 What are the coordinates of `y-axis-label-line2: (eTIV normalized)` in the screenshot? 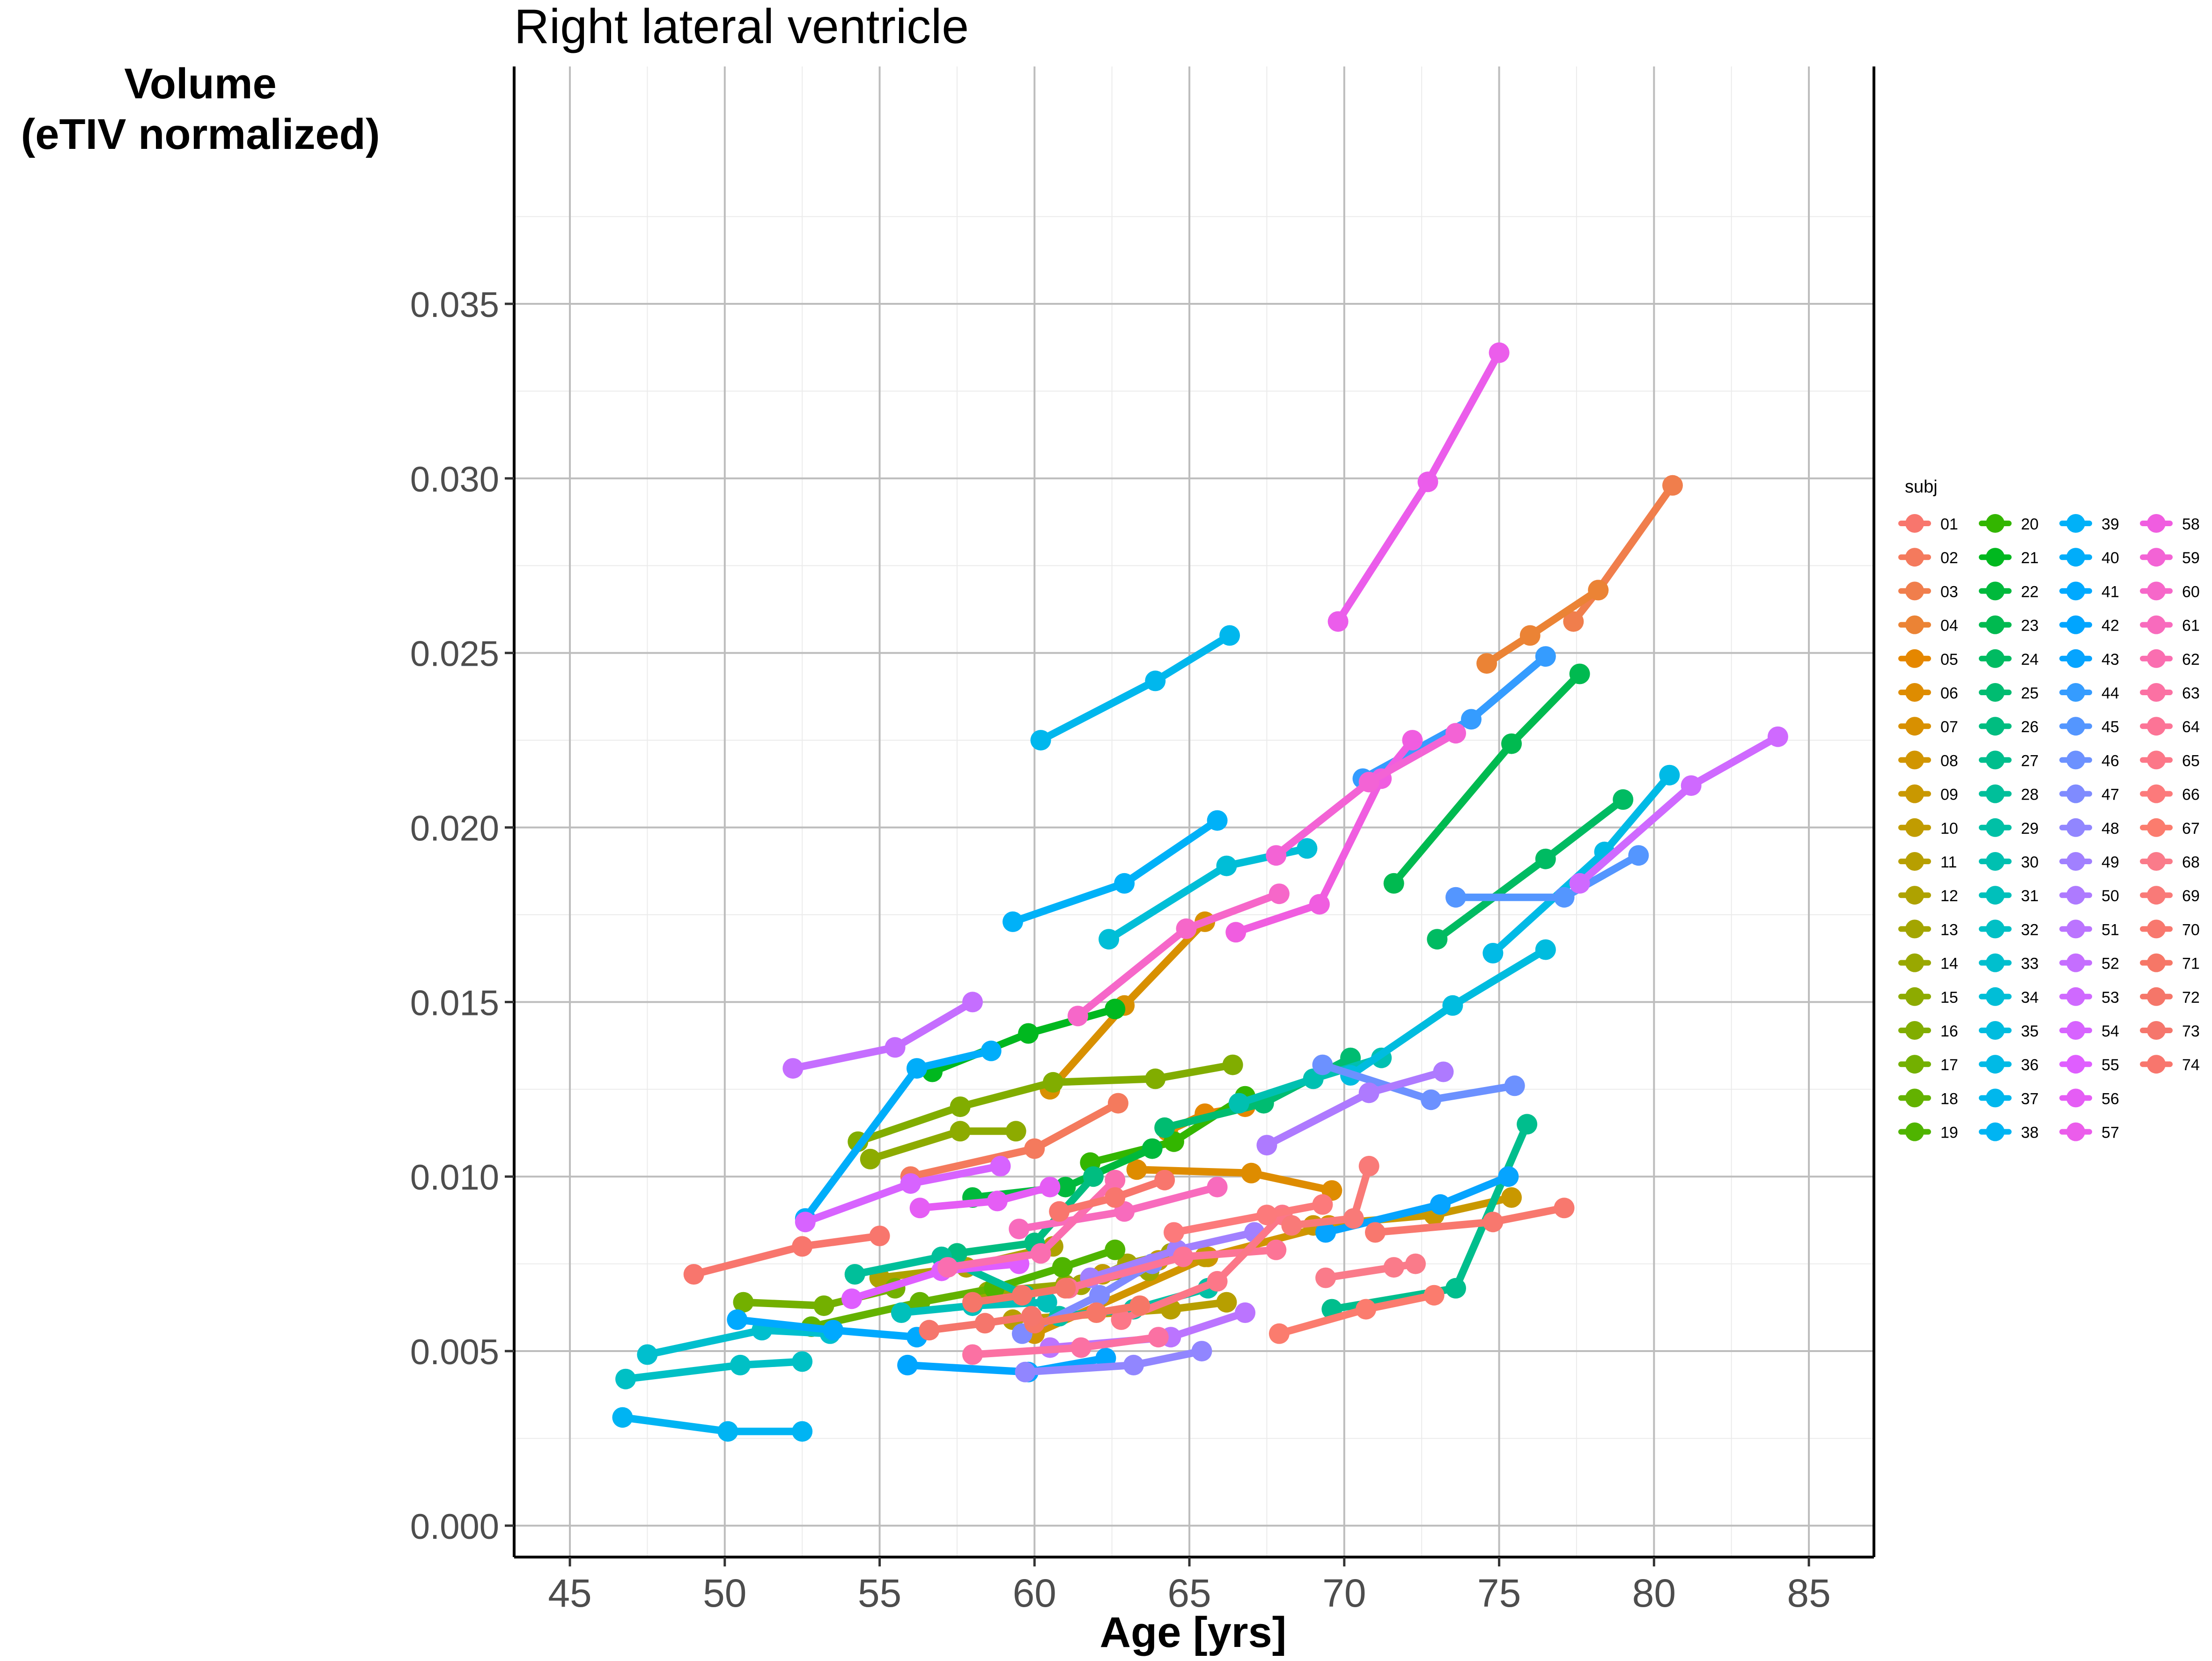 It's located at (201, 134).